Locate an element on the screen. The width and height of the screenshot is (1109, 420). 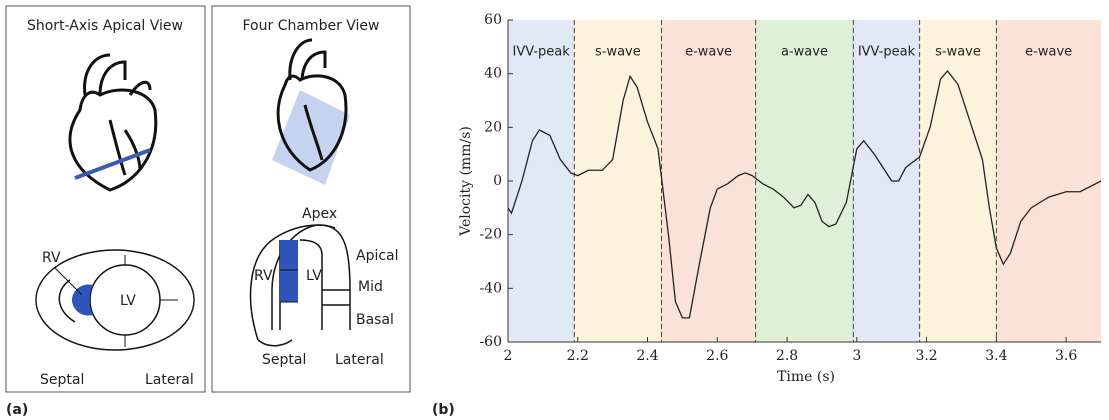
y-tick-label: 0 is located at coordinates (497, 181).